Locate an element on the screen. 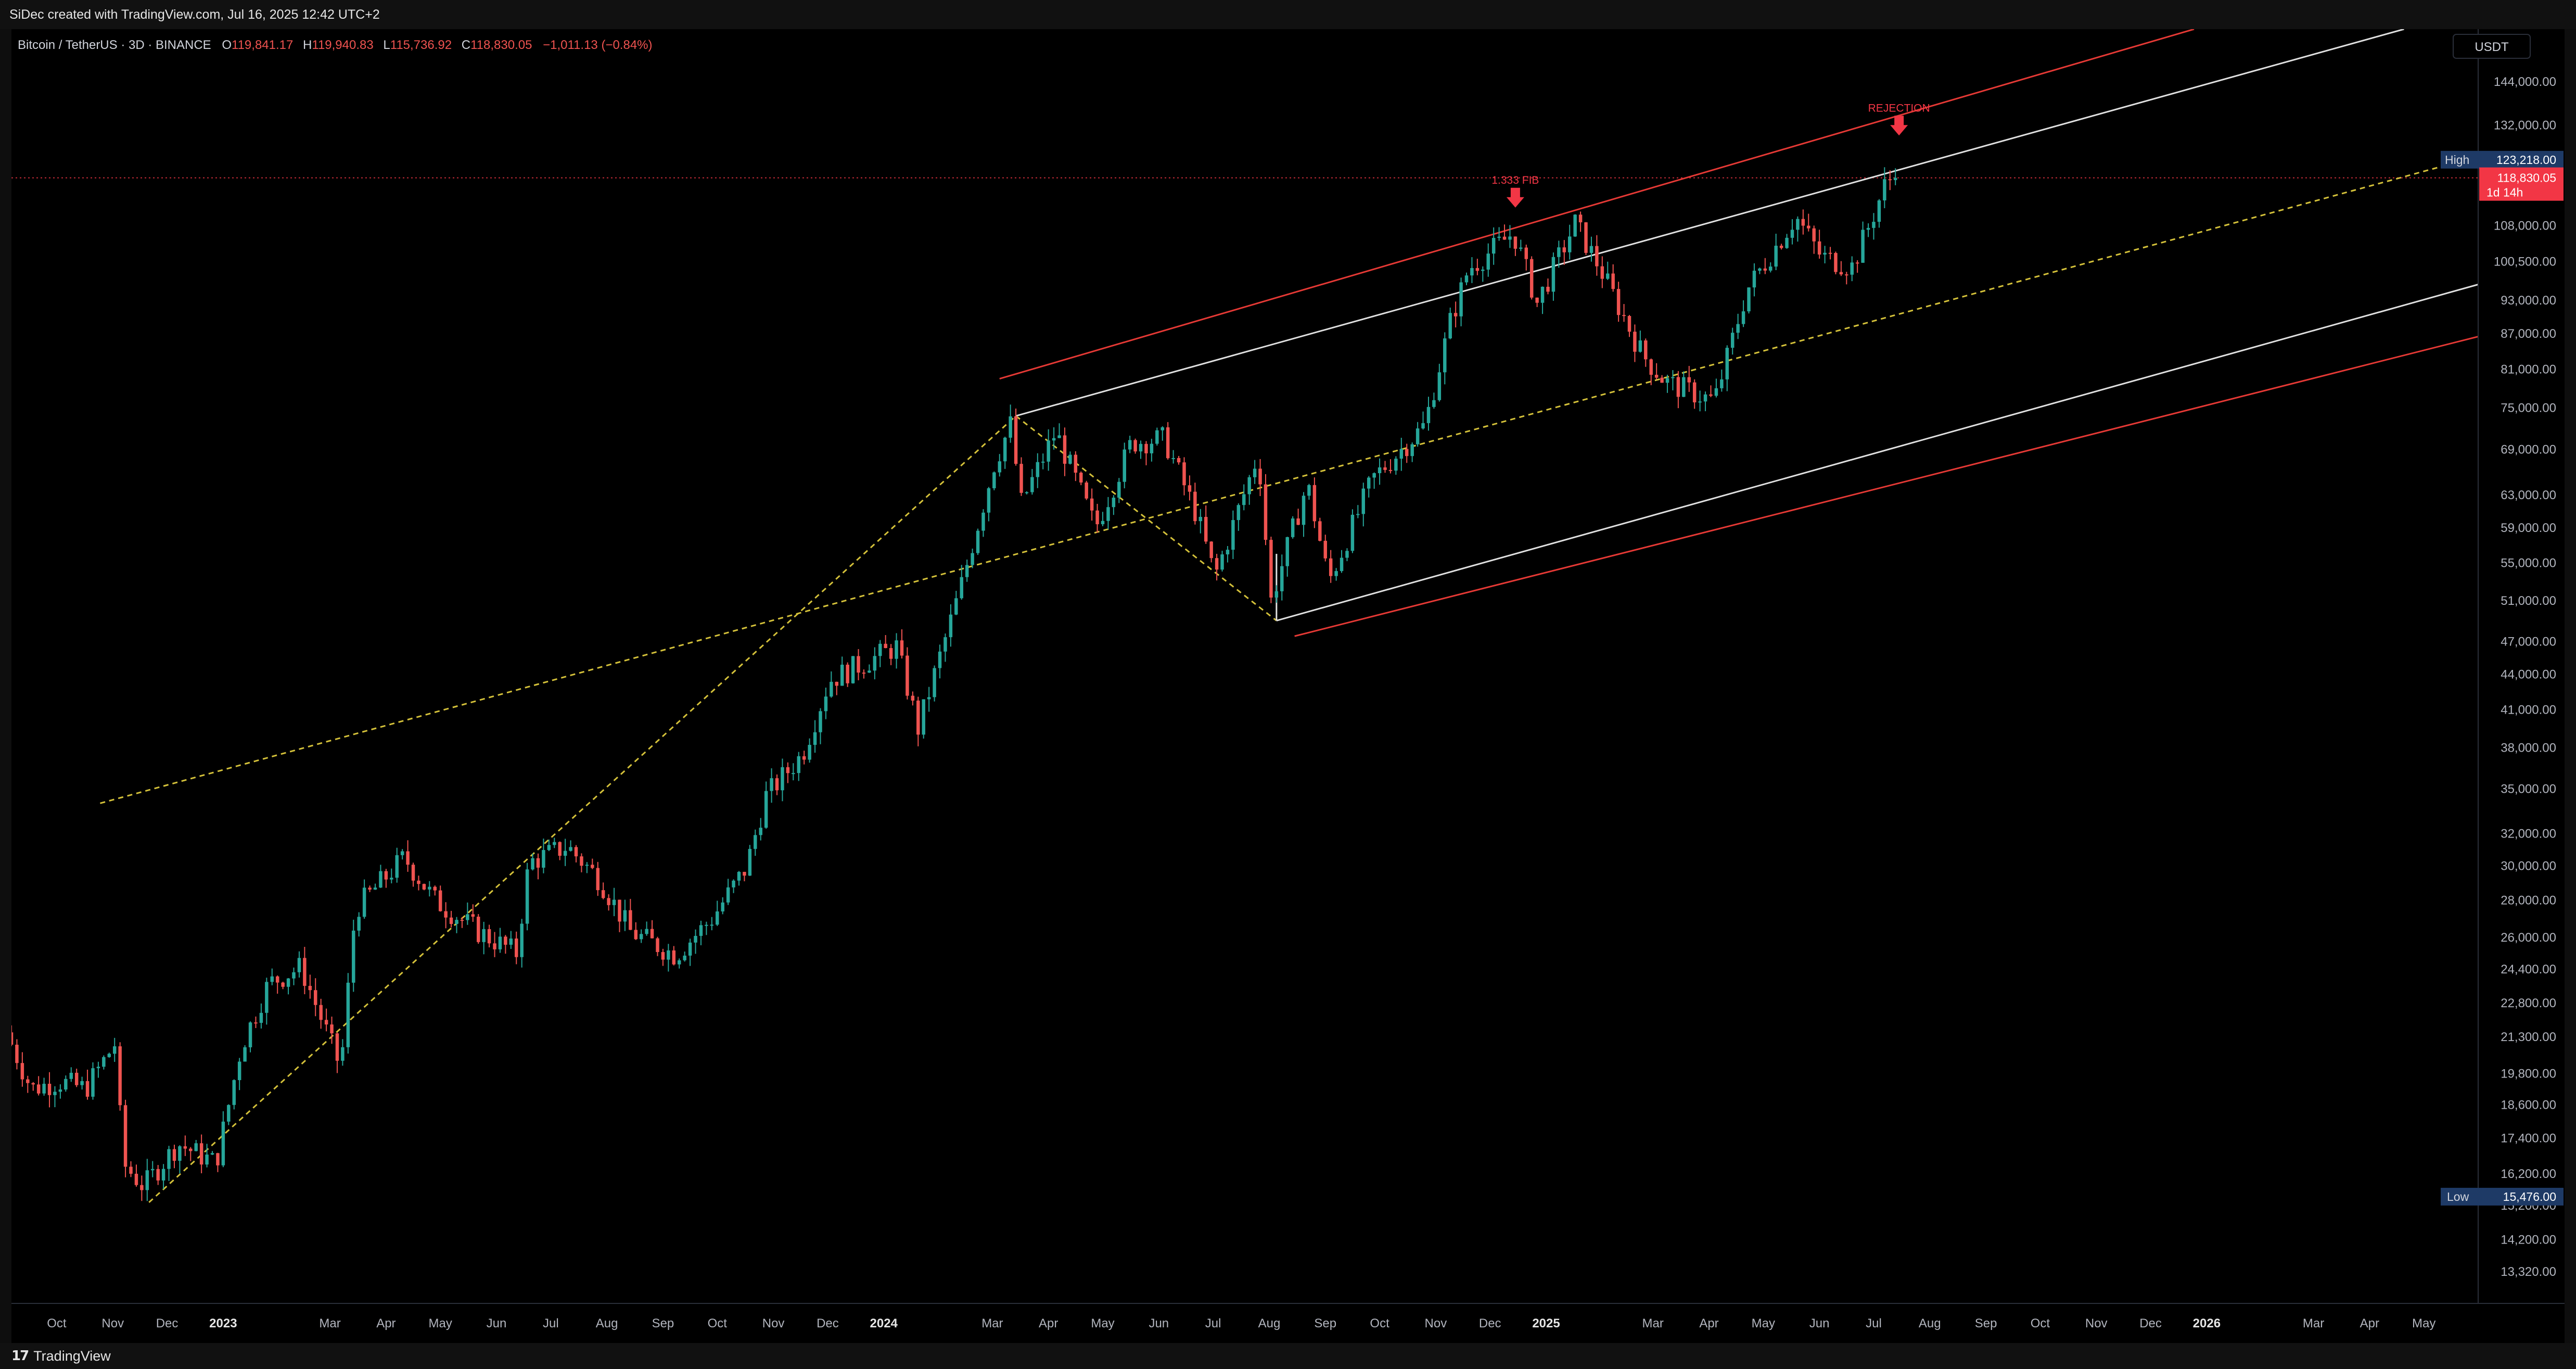  currency-selector: USDT is located at coordinates (2492, 47).